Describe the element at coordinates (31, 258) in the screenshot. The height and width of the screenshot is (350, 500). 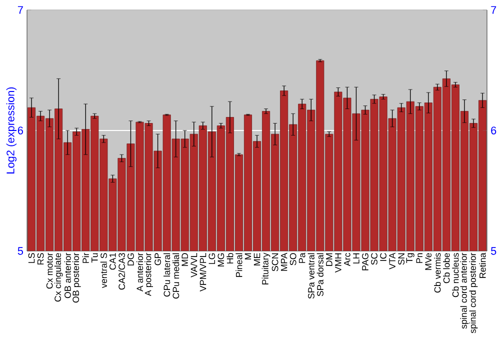
I see `x-tick-label: LS` at that location.